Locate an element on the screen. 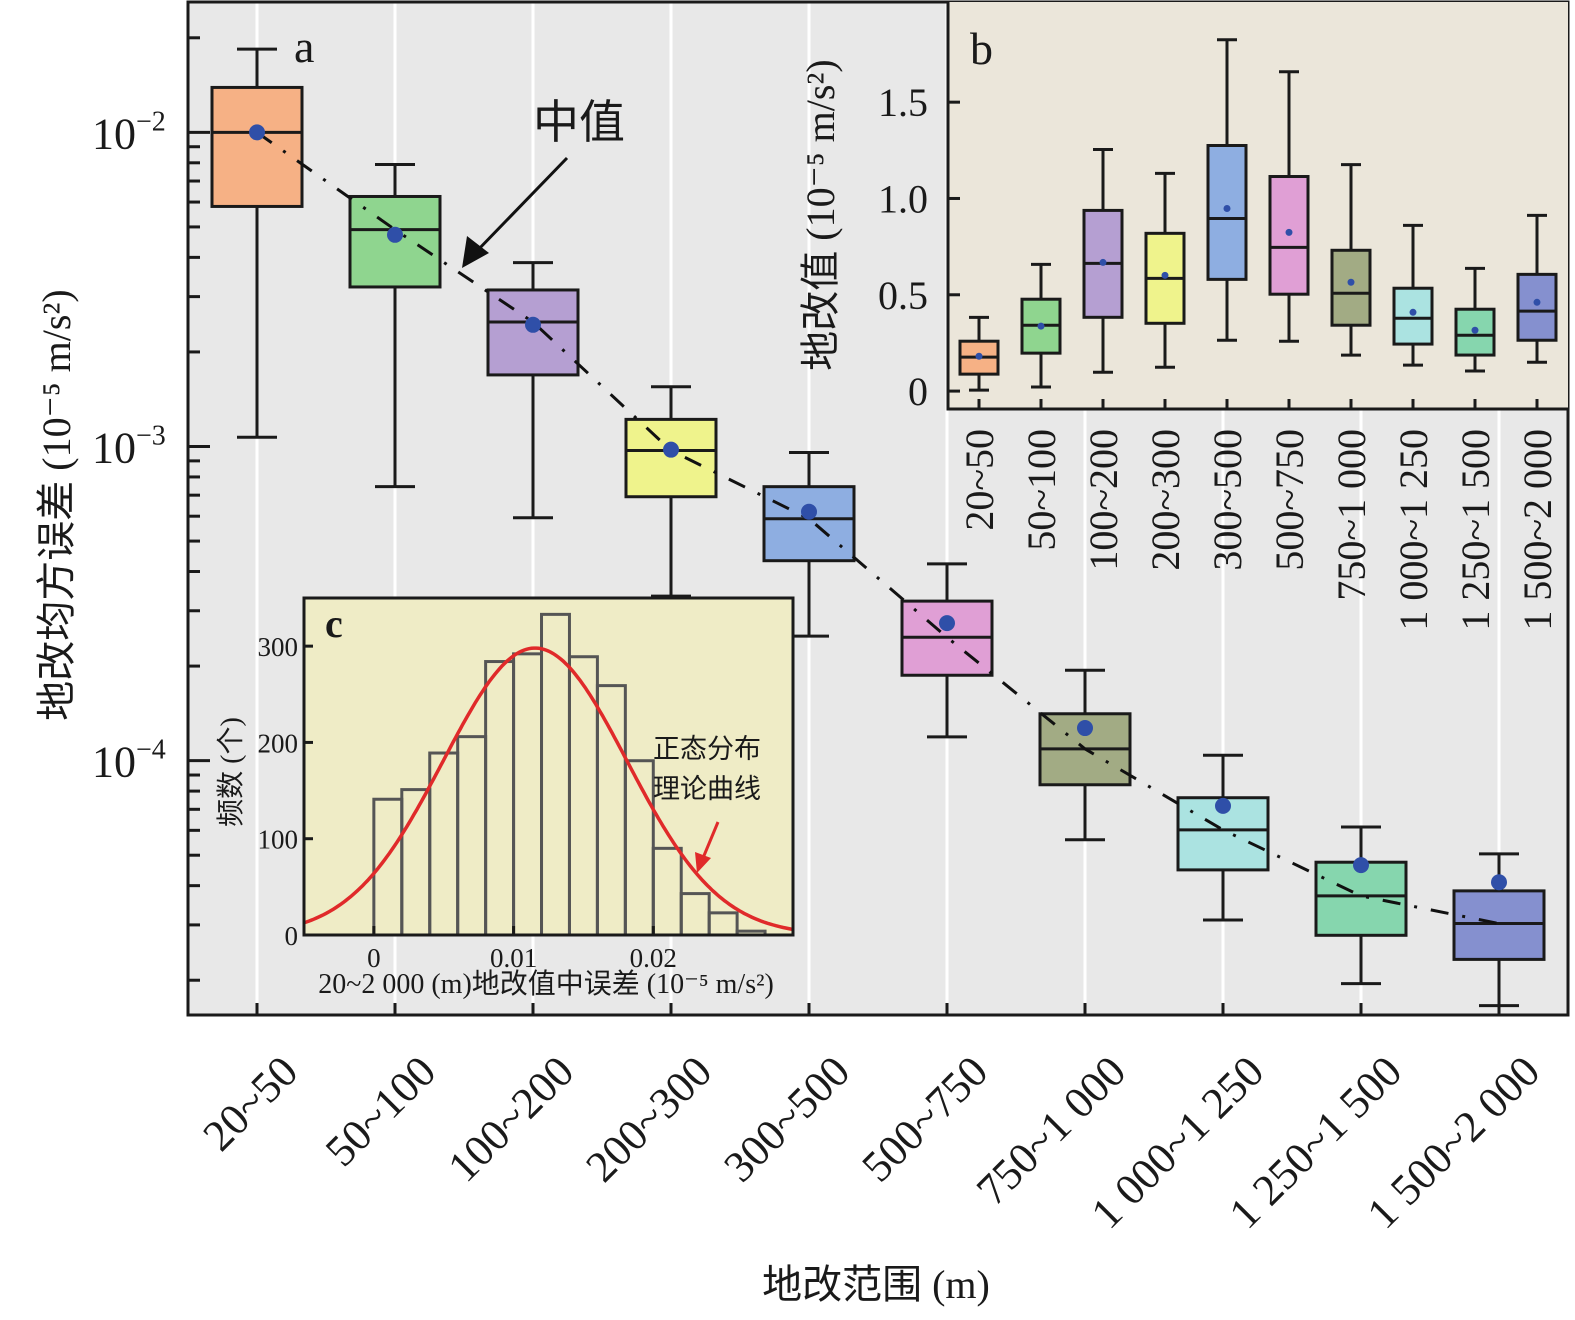 The width and height of the screenshot is (1575, 1320). x-tick-label: 0 is located at coordinates (374, 958).